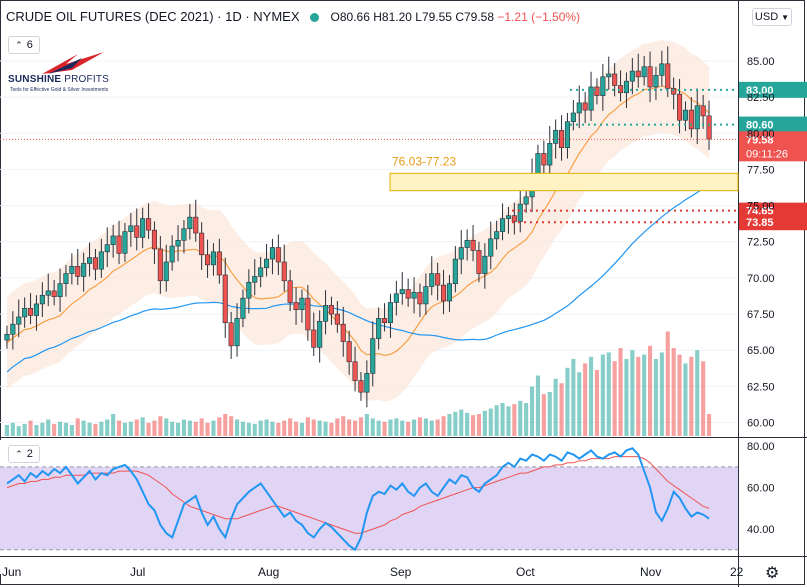  What do you see at coordinates (772, 17) in the screenshot?
I see `currency-select: USD ▼` at bounding box center [772, 17].